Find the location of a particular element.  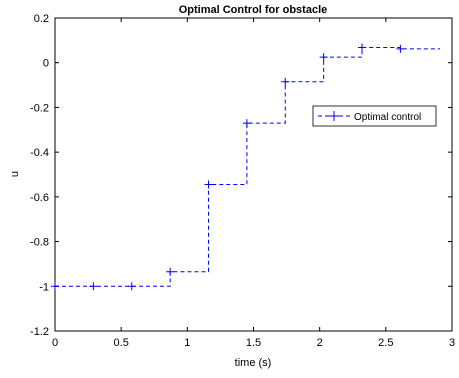

legend-box is located at coordinates (374, 116).